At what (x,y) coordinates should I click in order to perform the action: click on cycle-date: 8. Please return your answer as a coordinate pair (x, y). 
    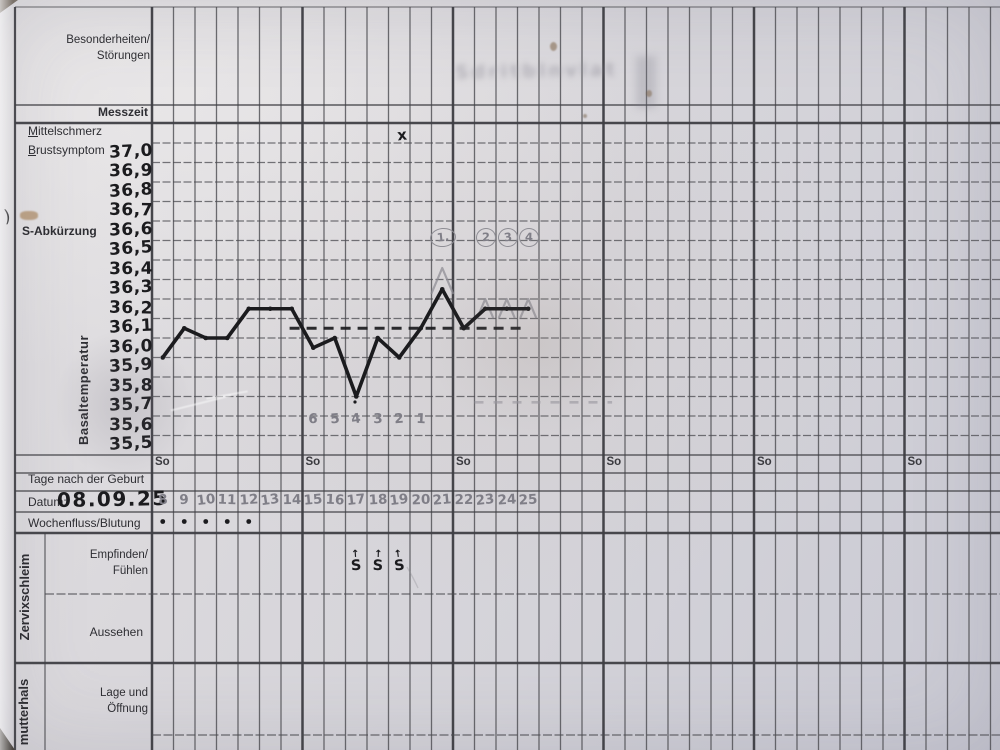
    Looking at the image, I should click on (163, 500).